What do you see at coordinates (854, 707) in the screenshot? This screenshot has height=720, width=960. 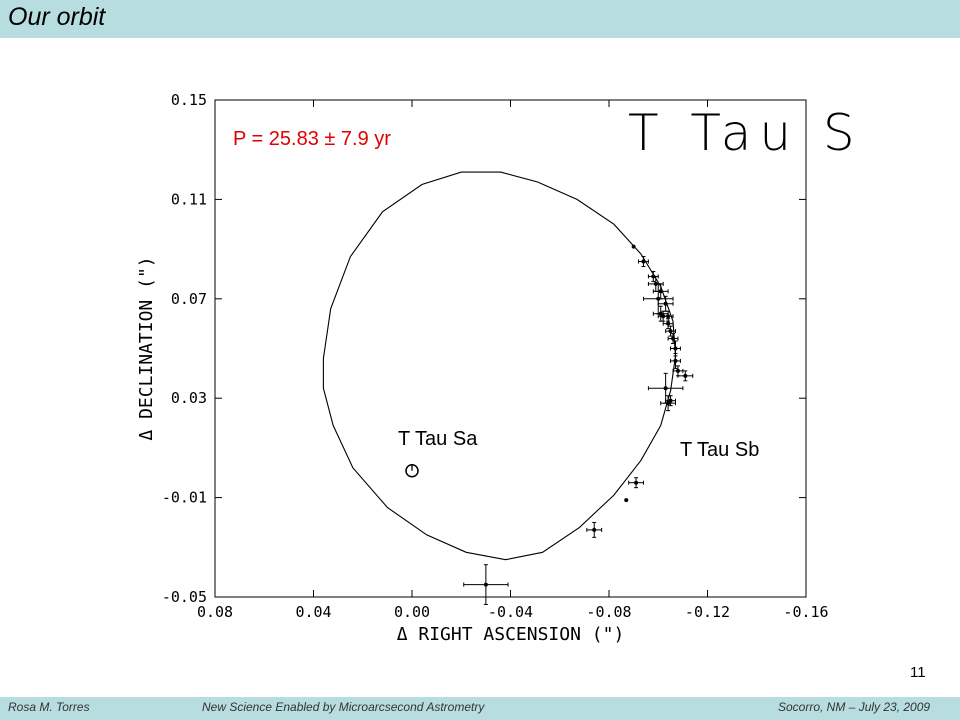 I see `footer-location-date: Socorro, NM – July 23, 2009` at bounding box center [854, 707].